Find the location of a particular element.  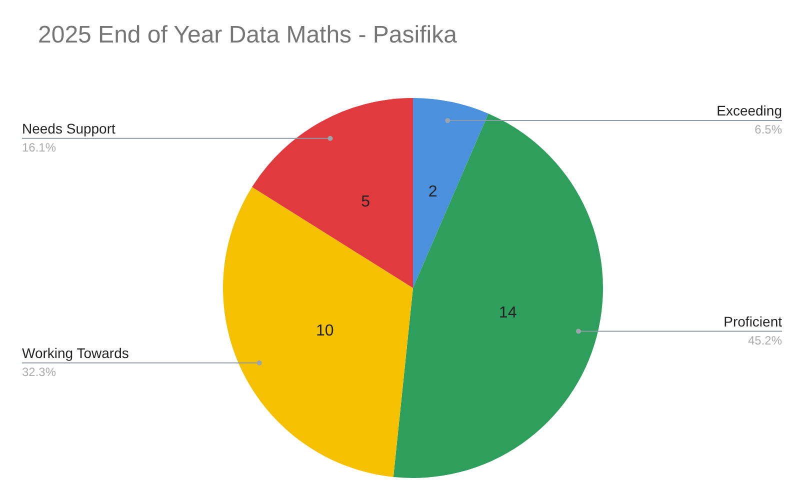

data-label: 45.2% is located at coordinates (765, 340).